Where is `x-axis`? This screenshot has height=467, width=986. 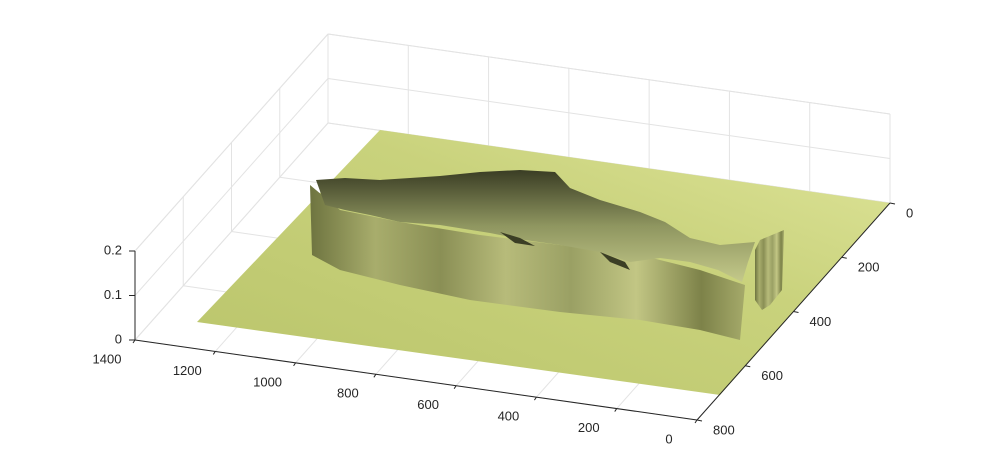
x-axis is located at coordinates (416, 380).